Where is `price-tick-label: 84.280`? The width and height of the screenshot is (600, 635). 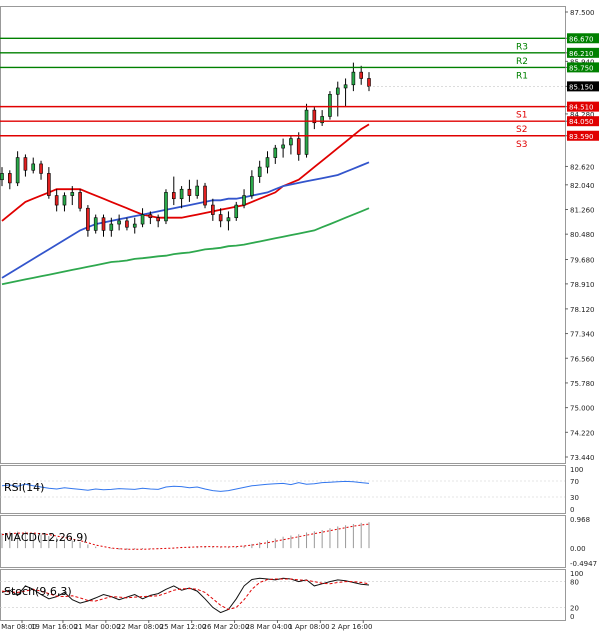
price-tick-label: 84.280 is located at coordinates (582, 115).